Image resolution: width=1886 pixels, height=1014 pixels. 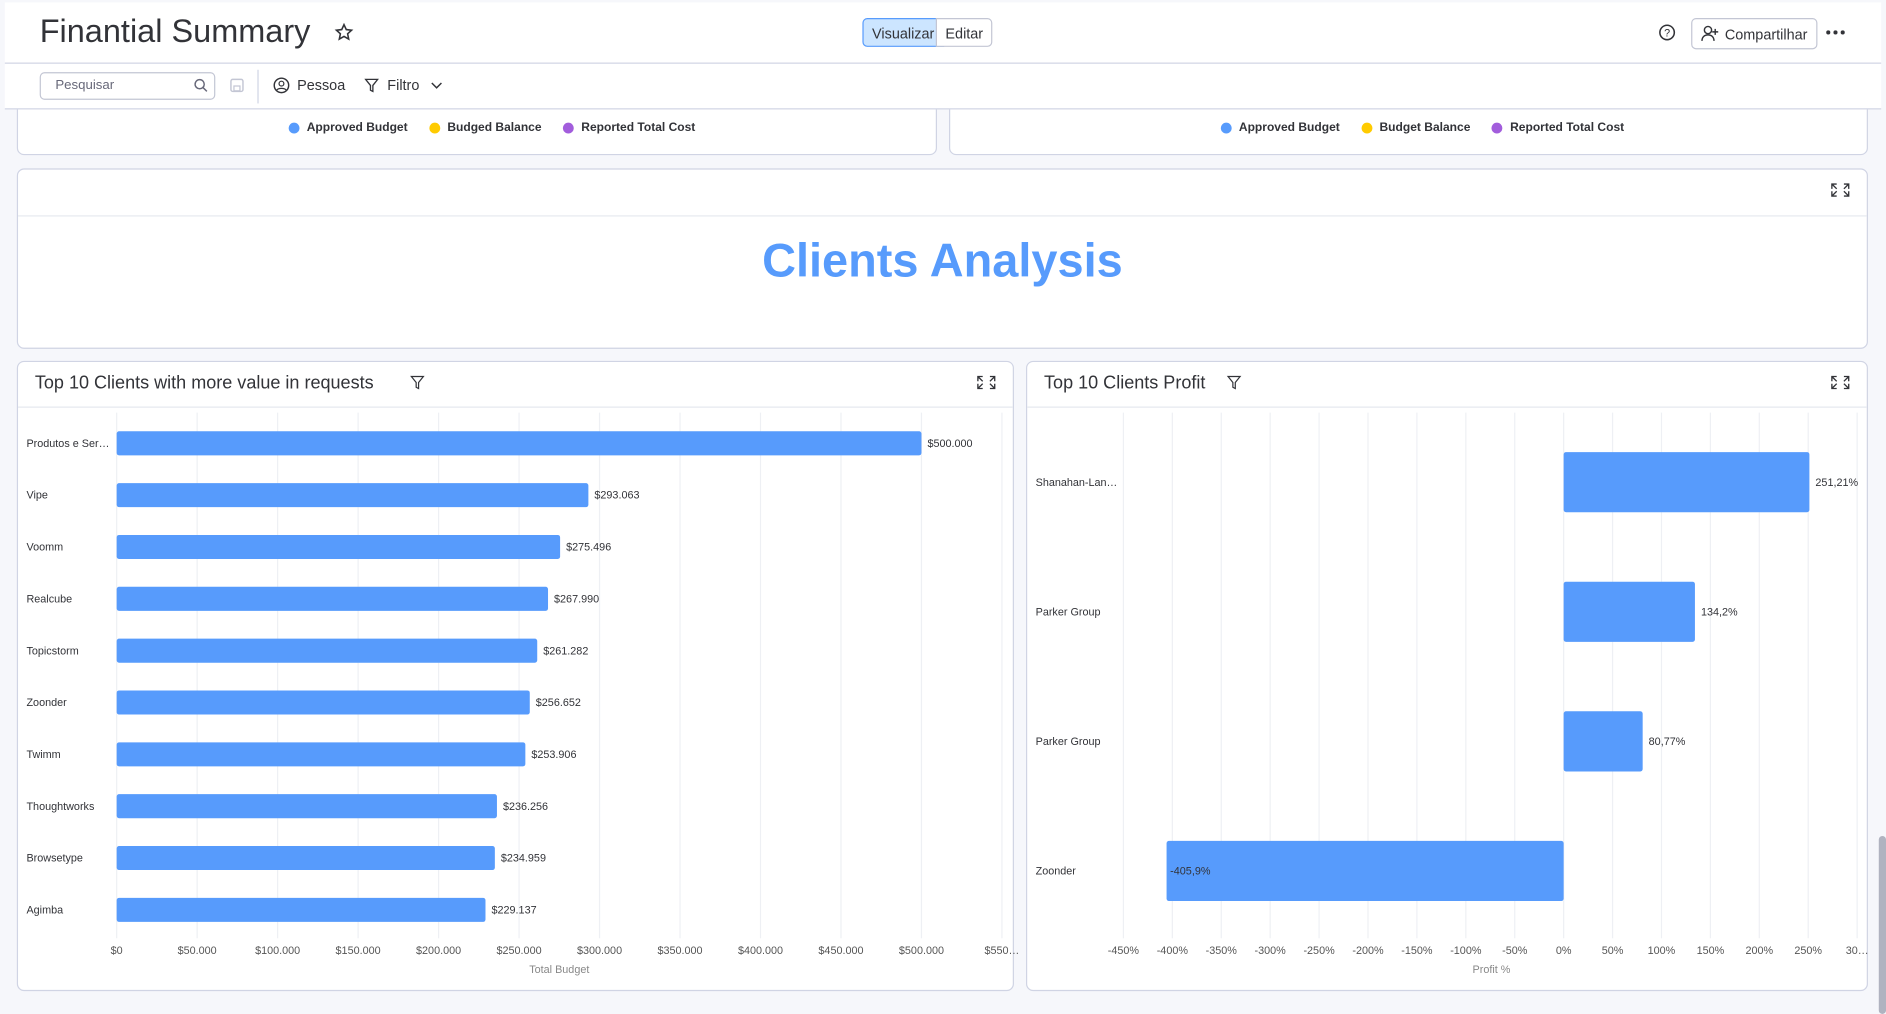 I want to click on x-tick-label: -150%, so click(x=1417, y=951).